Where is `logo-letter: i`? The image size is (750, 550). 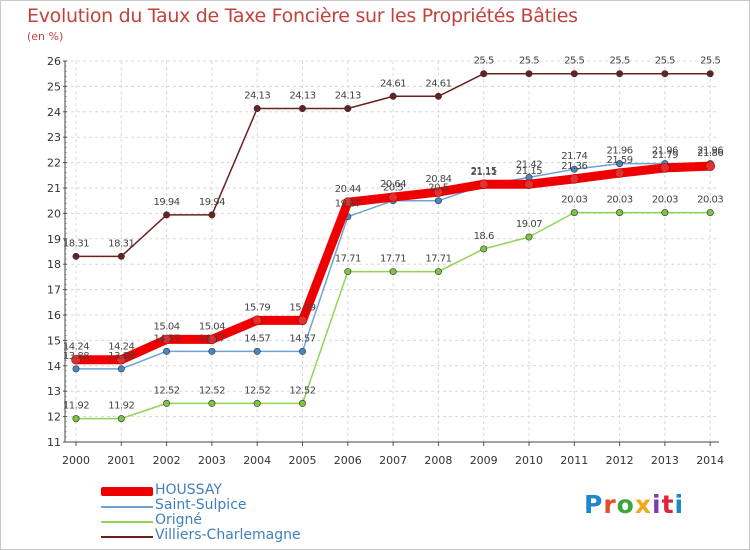 logo-letter: i is located at coordinates (657, 504).